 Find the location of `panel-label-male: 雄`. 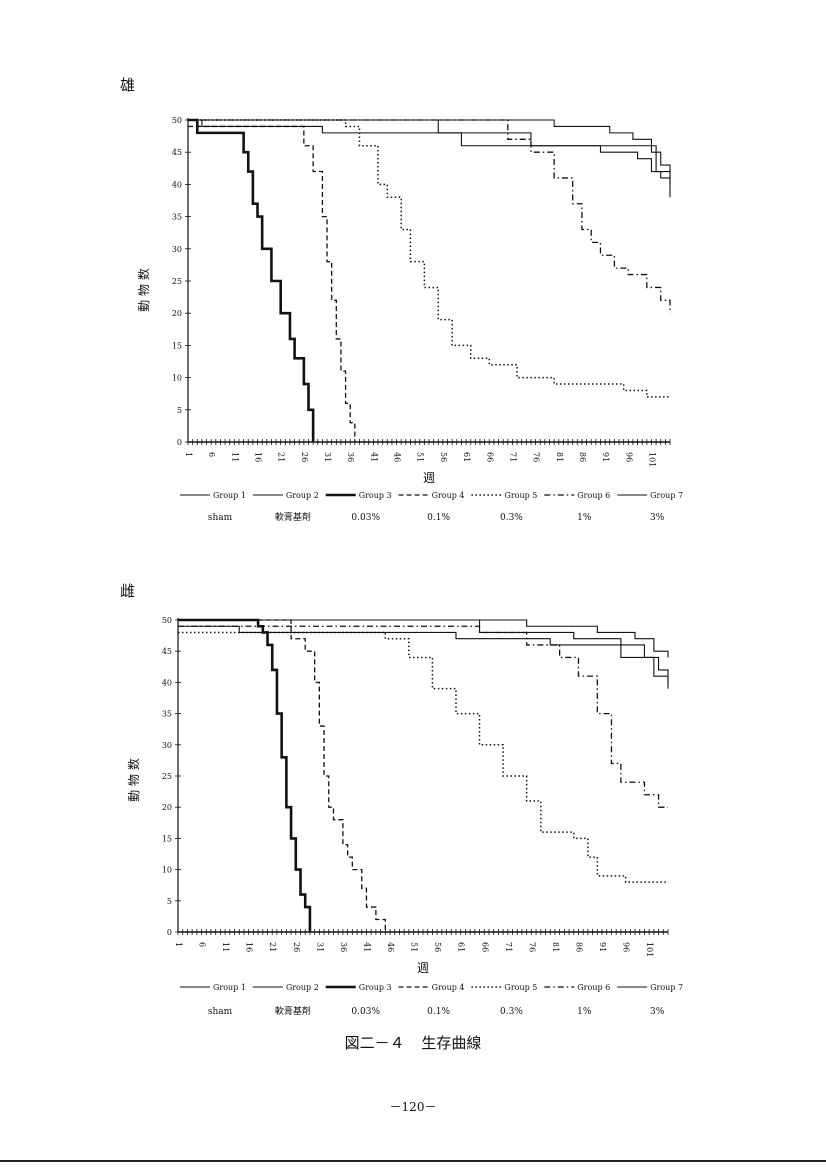

panel-label-male: 雄 is located at coordinates (128, 85).